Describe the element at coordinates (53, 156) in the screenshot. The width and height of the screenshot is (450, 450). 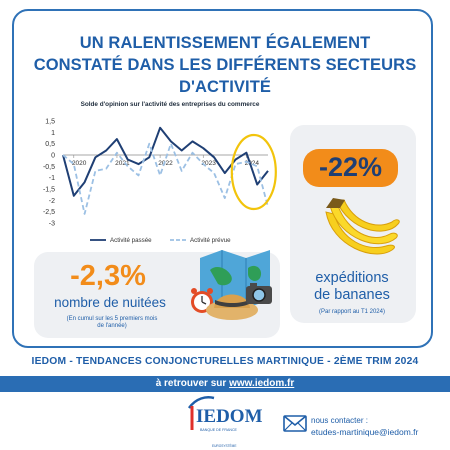
I see `y-tick-label: 0` at that location.